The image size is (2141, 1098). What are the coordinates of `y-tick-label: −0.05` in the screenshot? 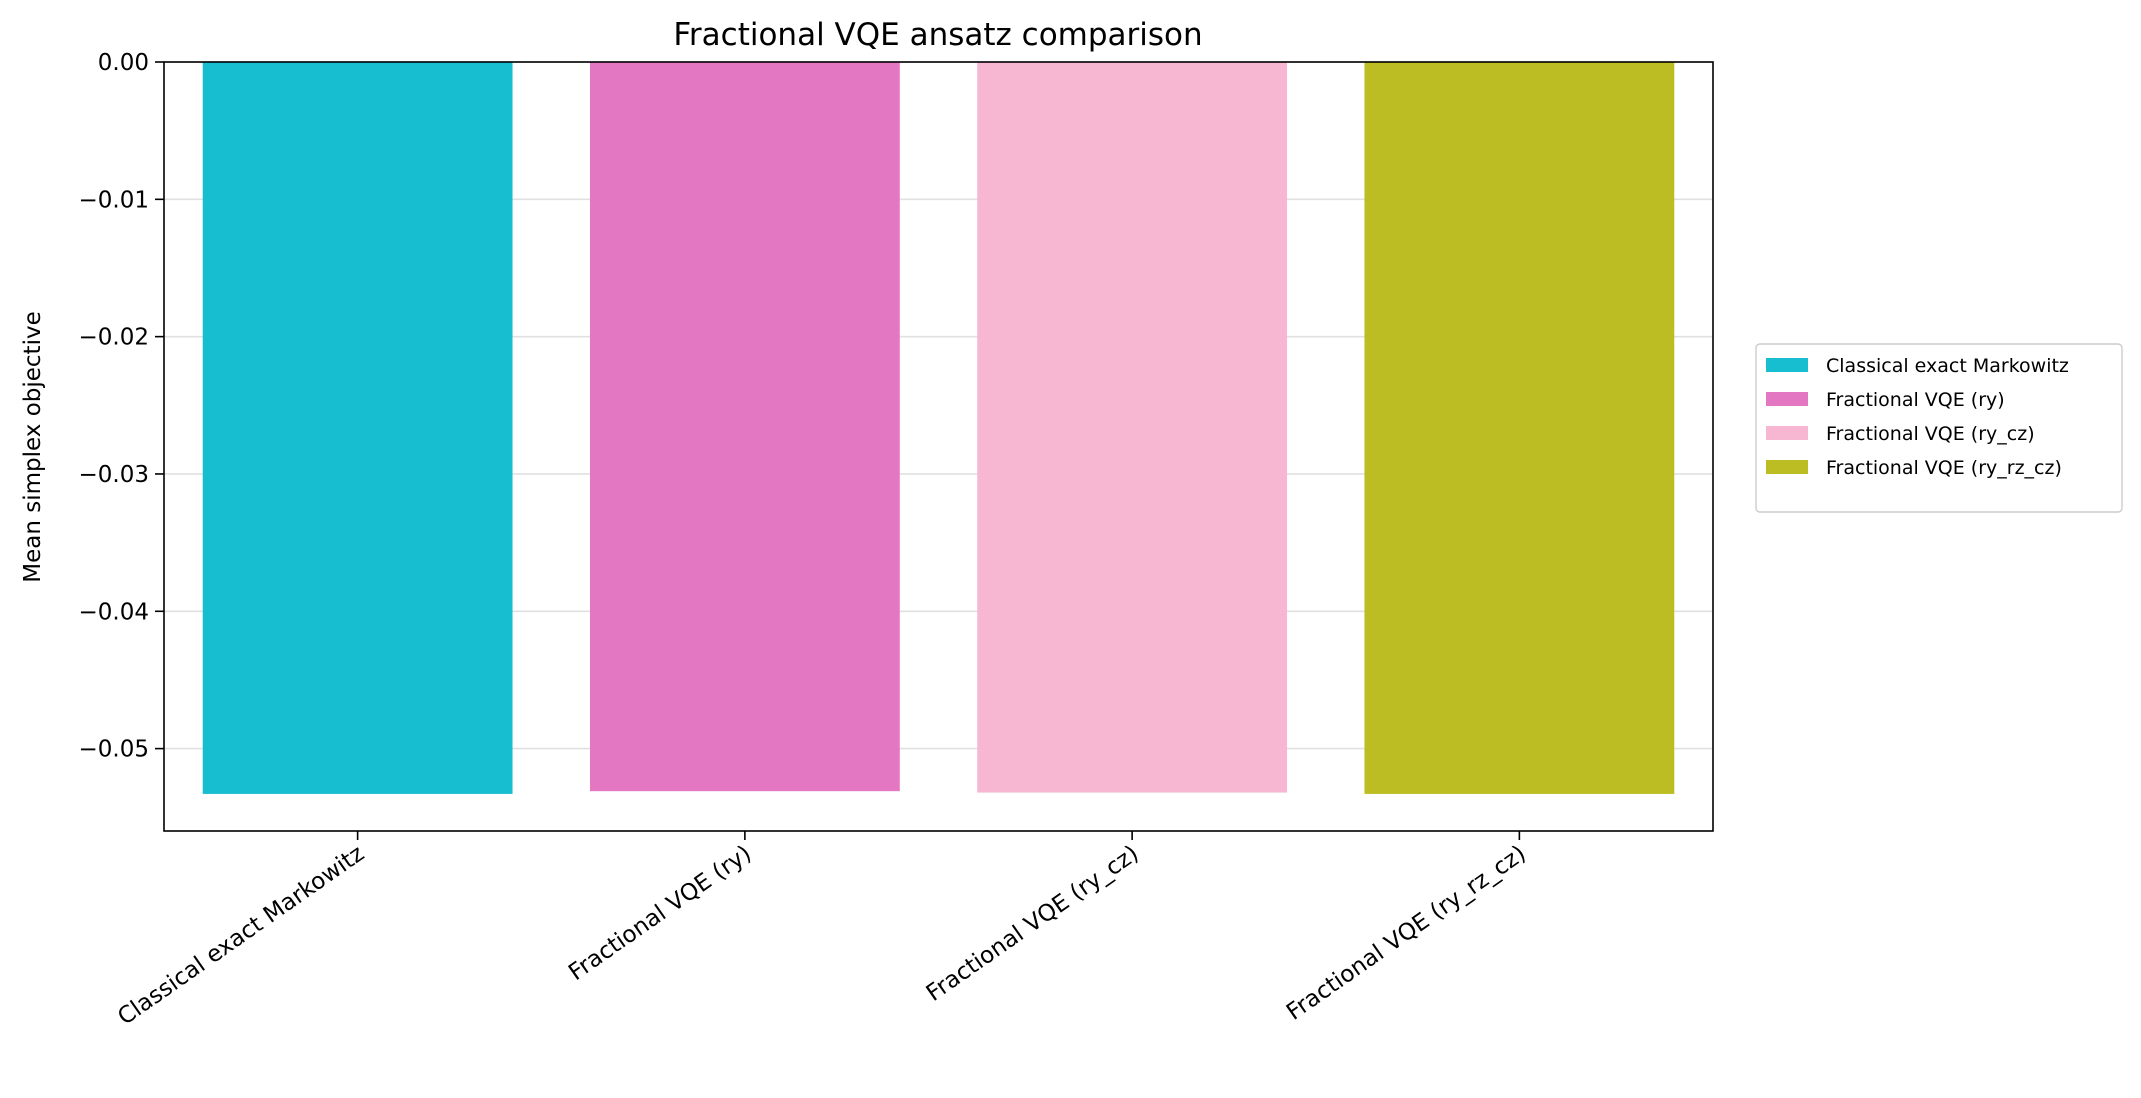 It's located at (114, 750).